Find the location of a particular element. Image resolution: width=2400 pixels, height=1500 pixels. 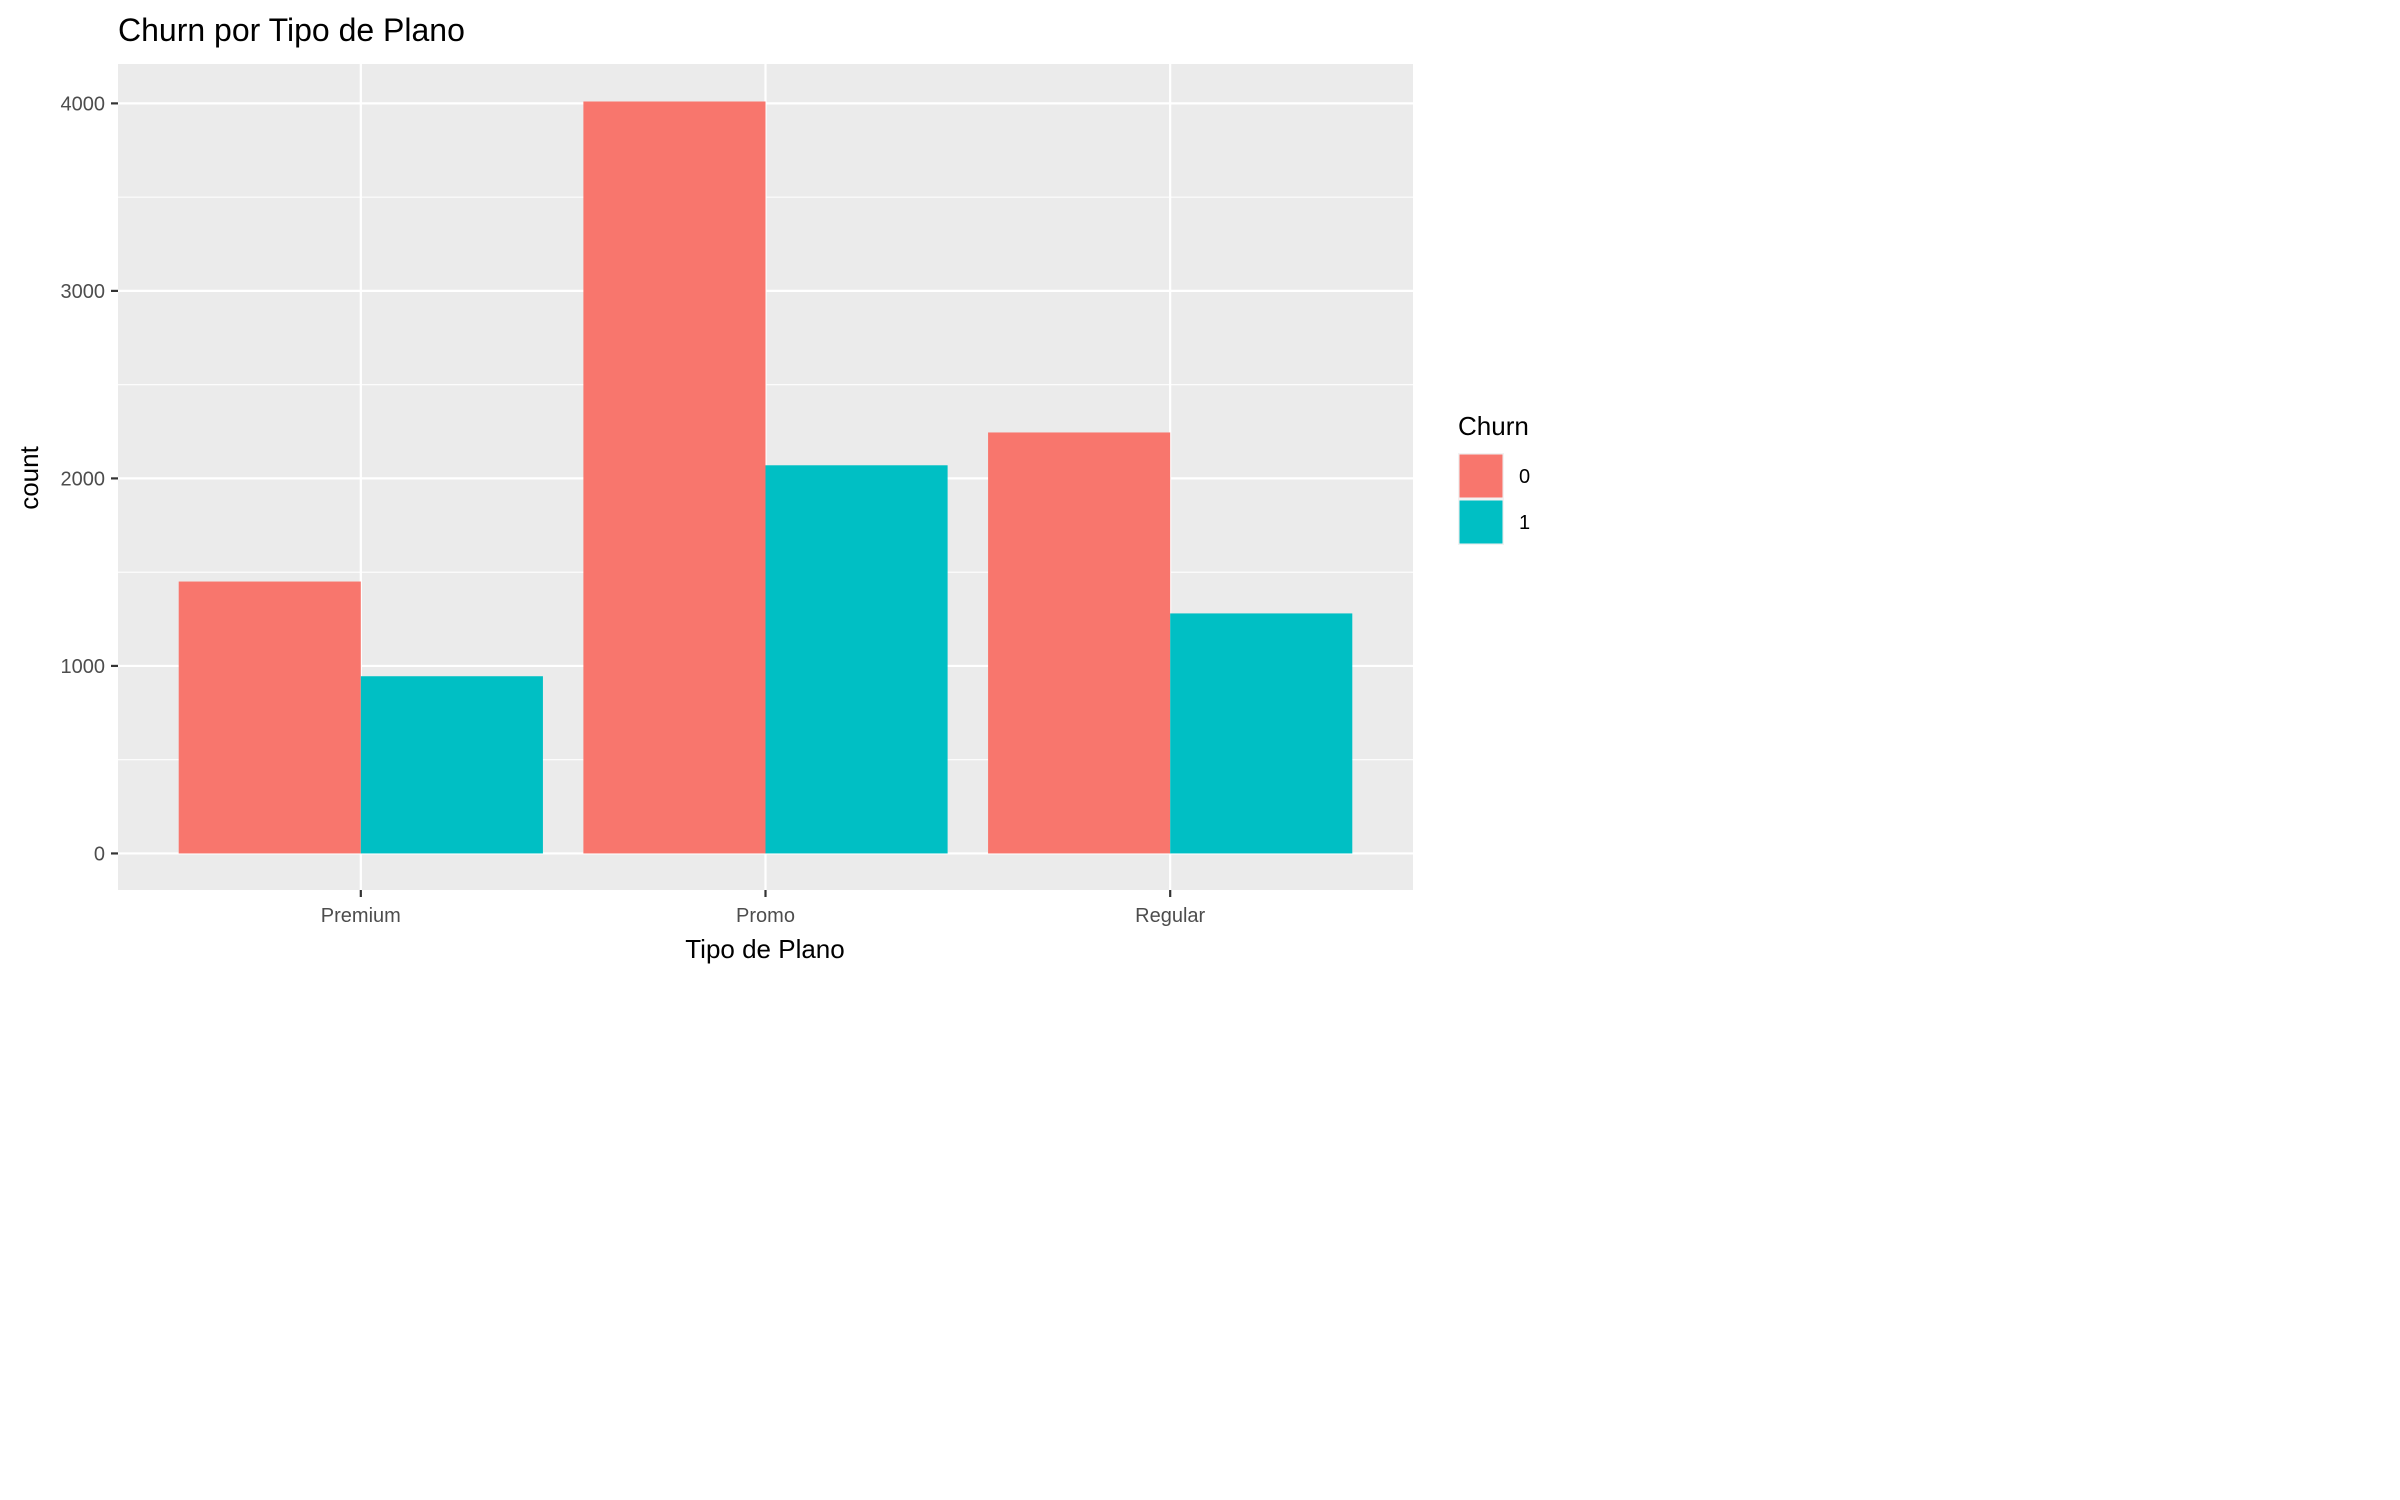

x-axis: Premium Promo Regular is located at coordinates (763, 908).